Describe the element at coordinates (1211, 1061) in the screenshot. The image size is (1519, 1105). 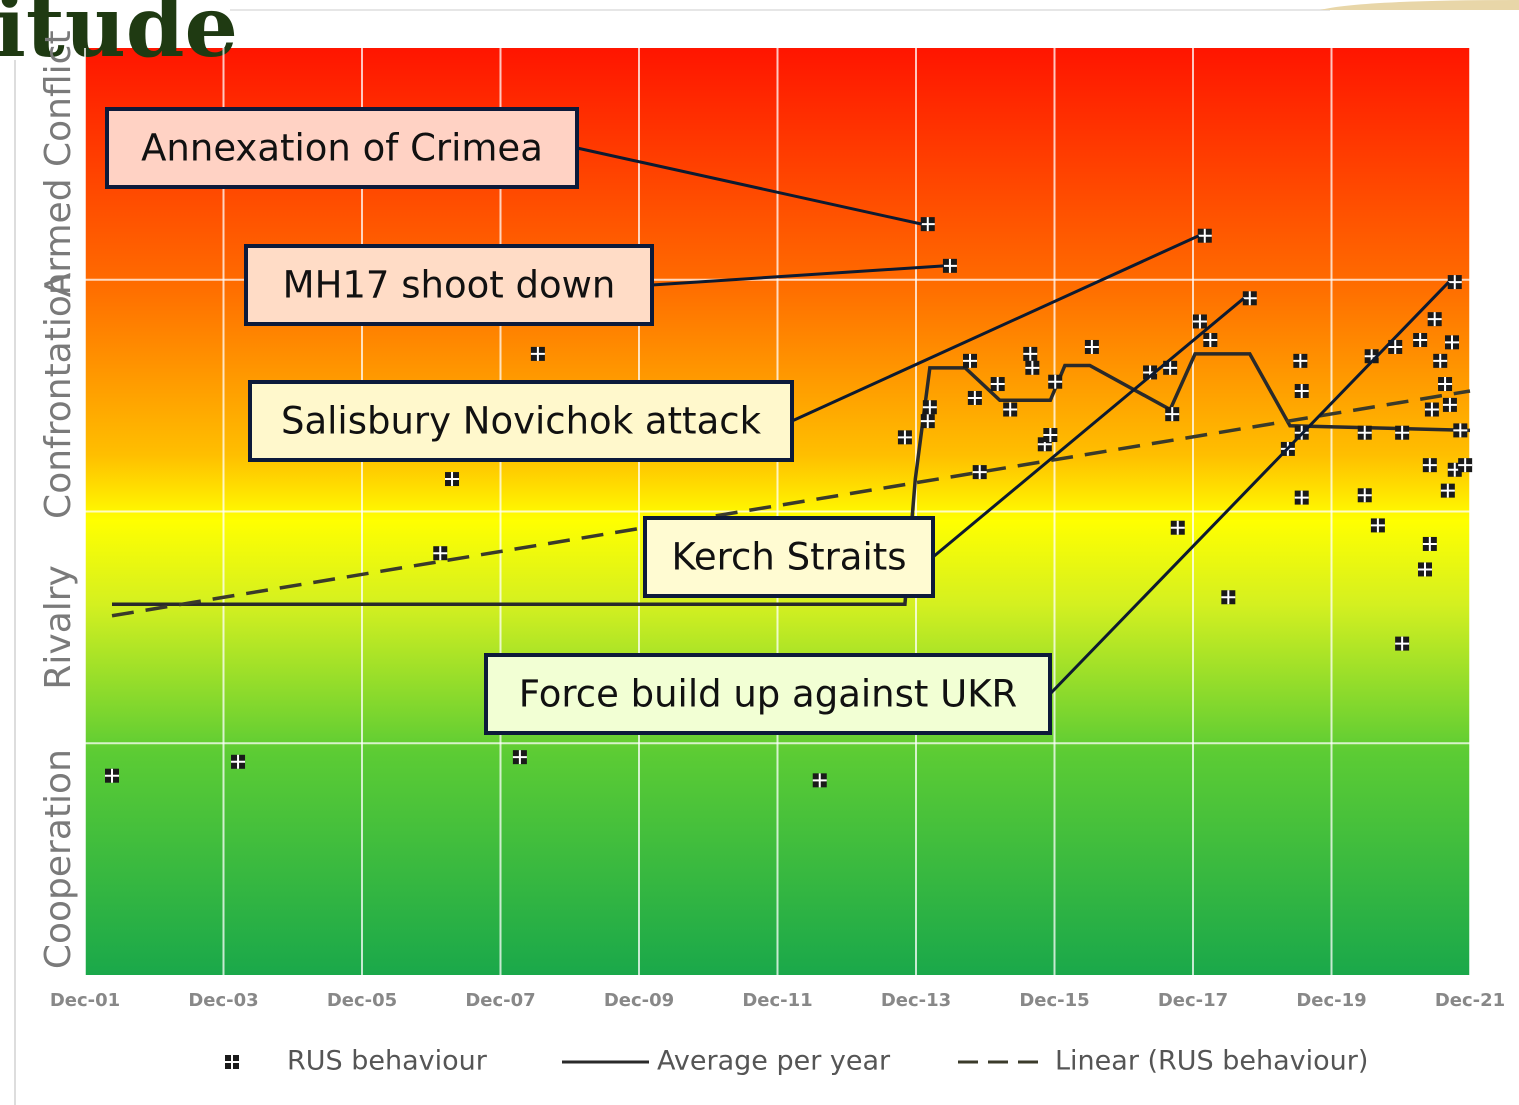
I see `legend-label: Linear (RUS behaviour)` at that location.